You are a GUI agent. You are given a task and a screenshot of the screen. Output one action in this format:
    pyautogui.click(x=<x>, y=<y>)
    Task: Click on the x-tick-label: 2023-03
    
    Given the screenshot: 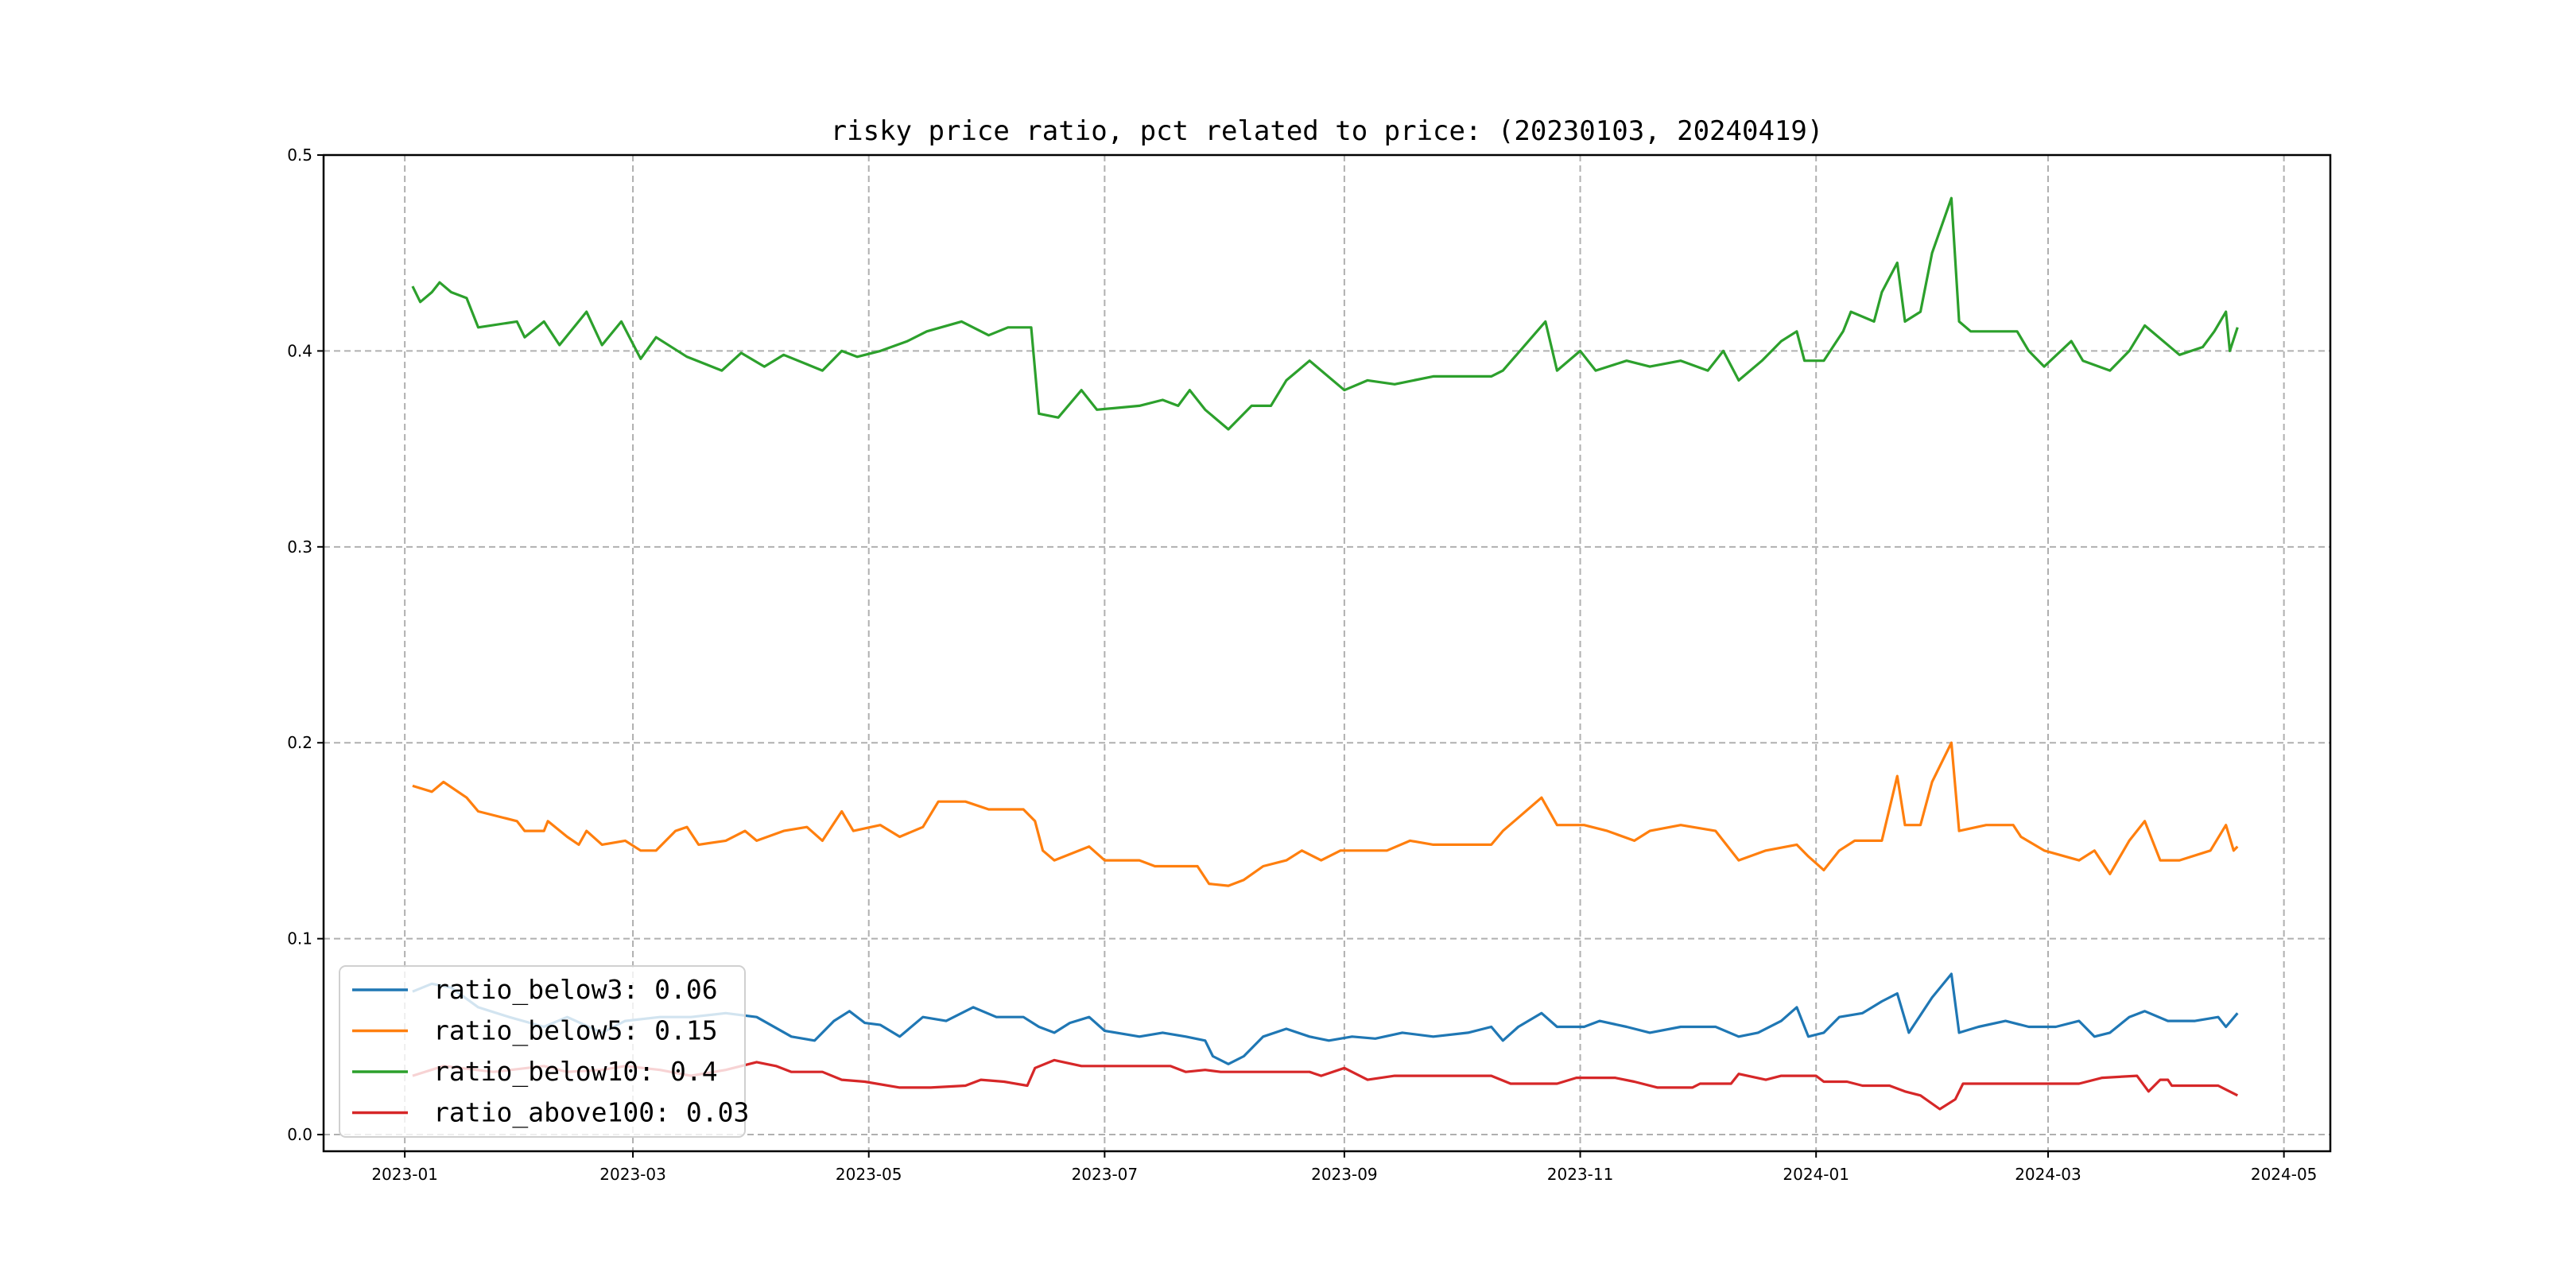 What is the action you would take?
    pyautogui.click(x=632, y=1174)
    